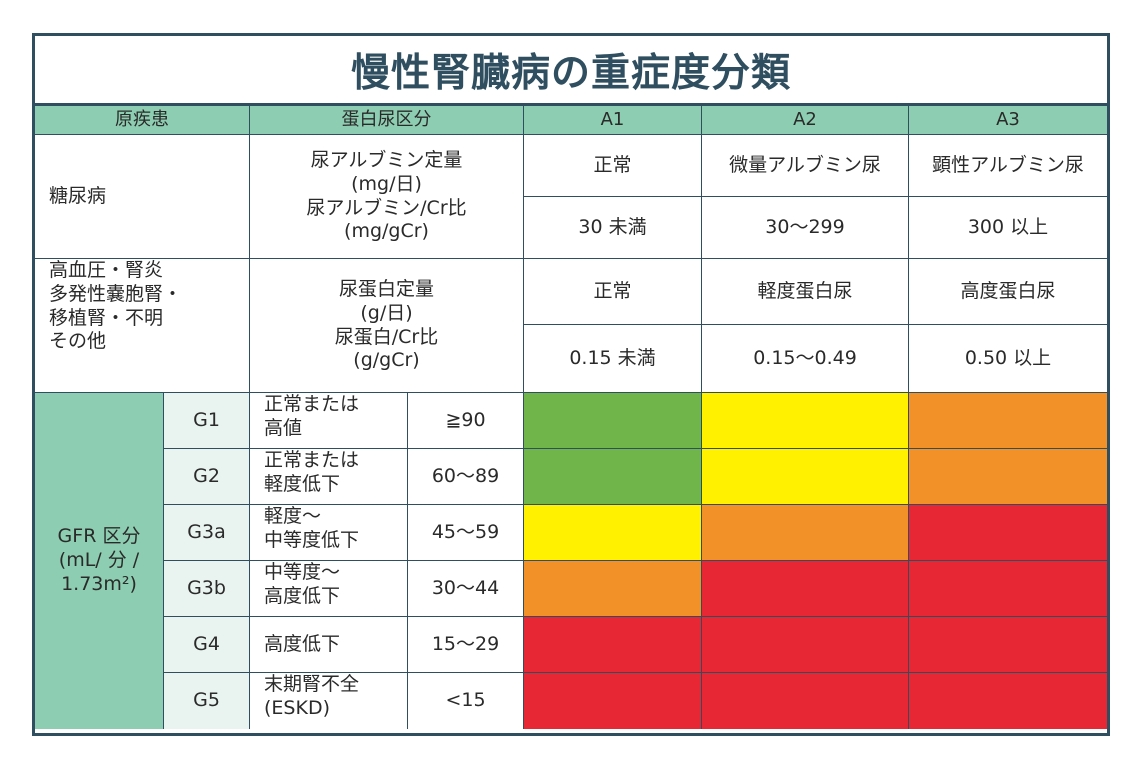 The width and height of the screenshot is (1137, 763). What do you see at coordinates (466, 589) in the screenshot?
I see `gfr-range: 30〜44` at bounding box center [466, 589].